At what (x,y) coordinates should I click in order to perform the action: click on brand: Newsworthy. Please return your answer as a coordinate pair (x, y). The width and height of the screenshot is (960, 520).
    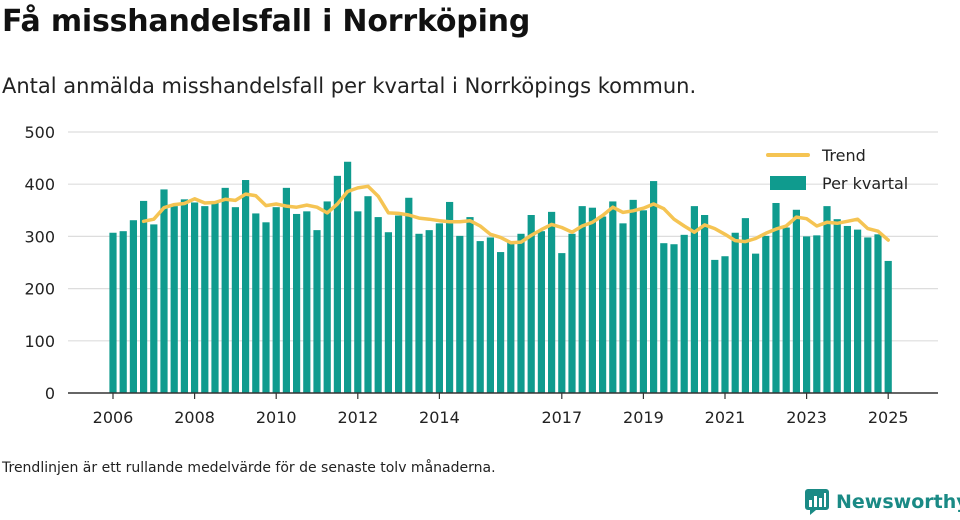
    Looking at the image, I should click on (882, 502).